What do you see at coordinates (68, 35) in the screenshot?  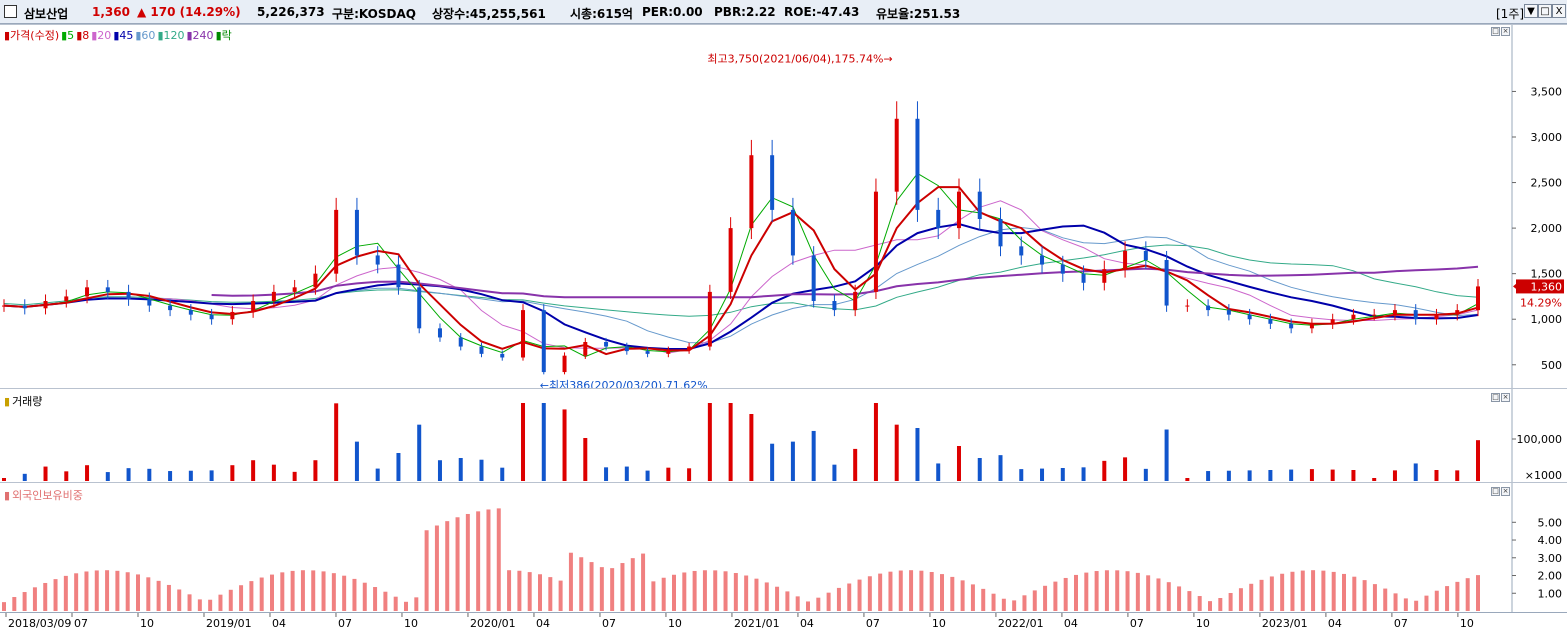 I see `legend-item: ▮5` at bounding box center [68, 35].